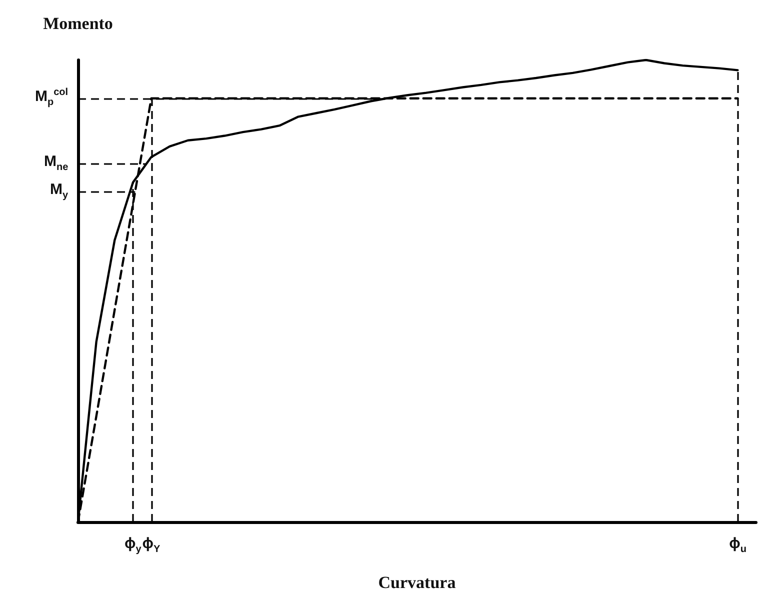  What do you see at coordinates (151, 545) in the screenshot?
I see `x-tick-label: ϕ$_{Y}$` at bounding box center [151, 545].